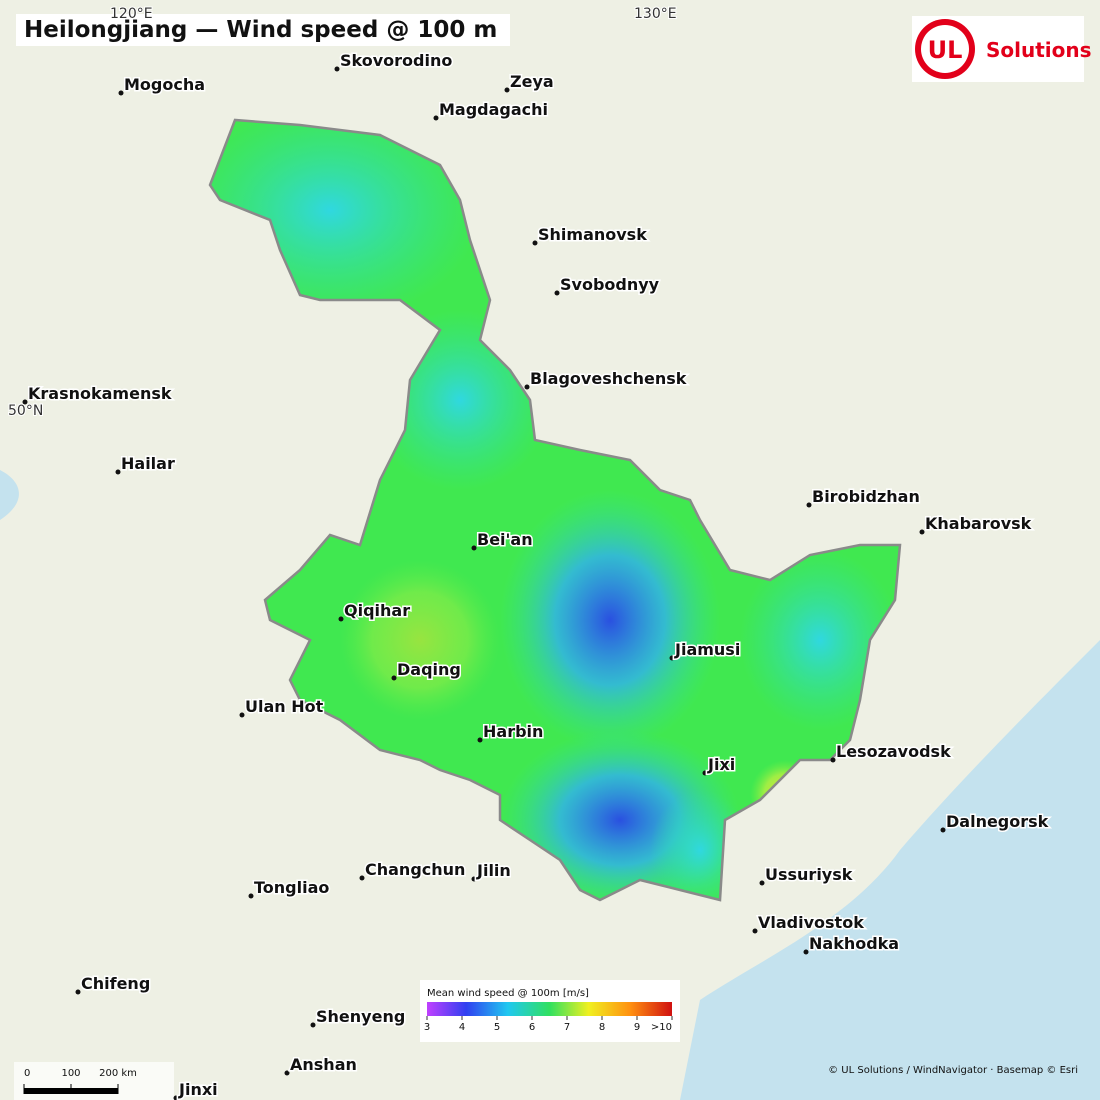 The image size is (1100, 1100). I want to click on legend-tick-label: 3, so click(427, 1027).